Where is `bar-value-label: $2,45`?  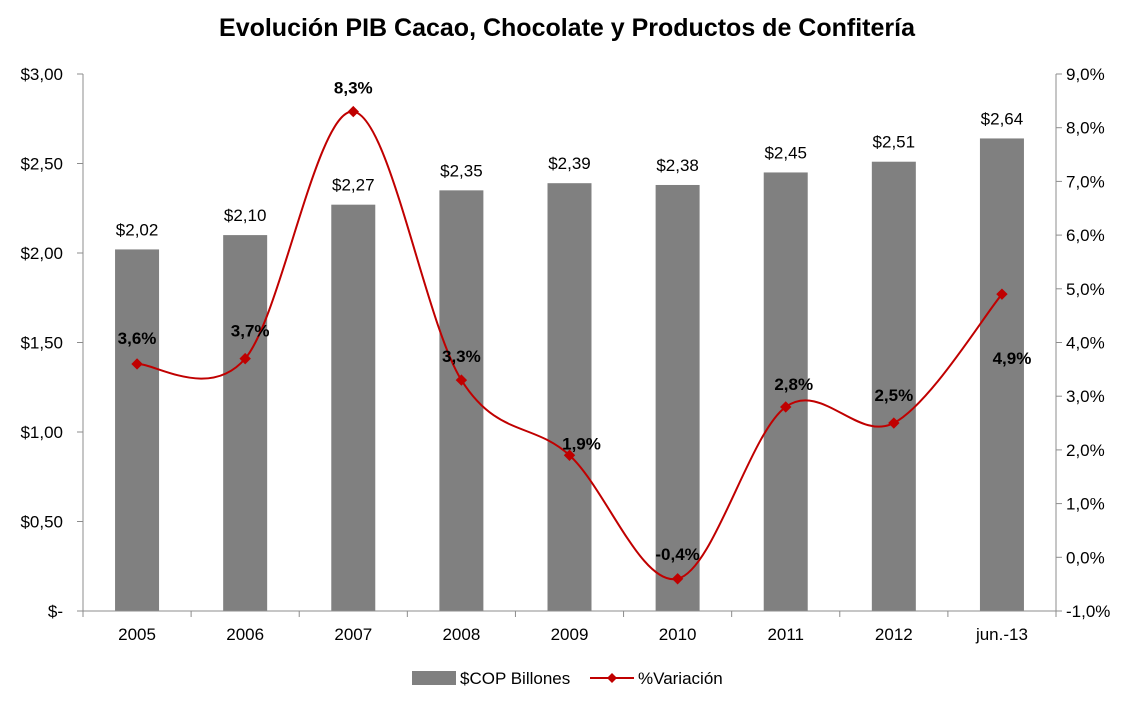
bar-value-label: $2,45 is located at coordinates (785, 152).